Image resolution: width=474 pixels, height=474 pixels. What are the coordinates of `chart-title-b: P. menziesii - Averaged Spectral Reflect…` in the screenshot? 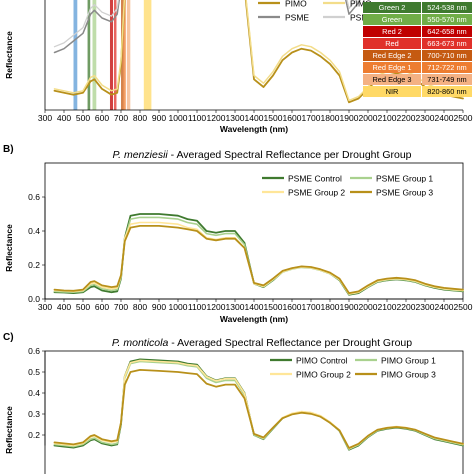 It's located at (261, 155).